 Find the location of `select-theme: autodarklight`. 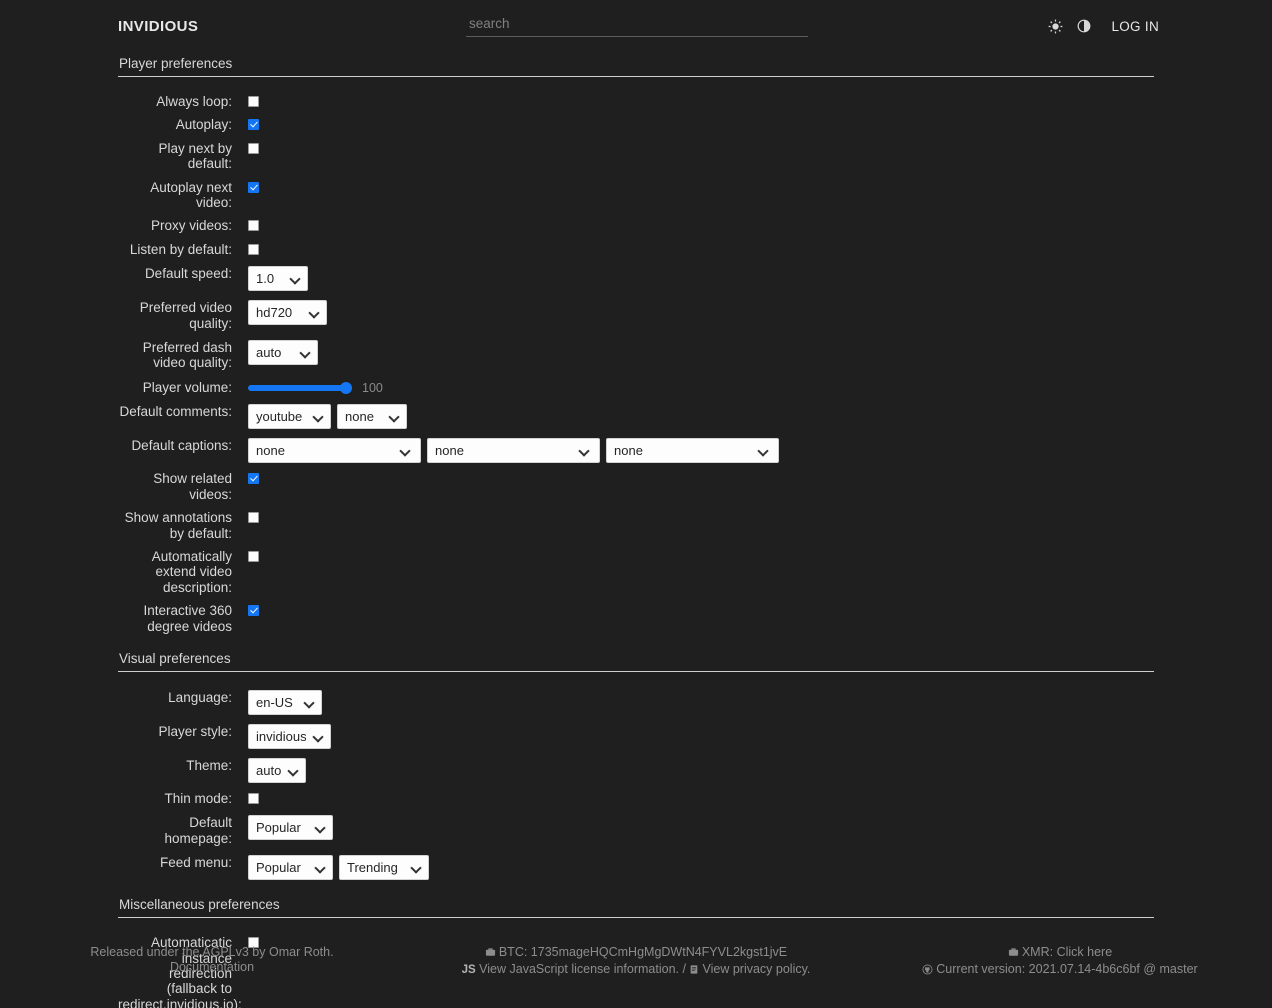

select-theme: autodarklight is located at coordinates (277, 770).